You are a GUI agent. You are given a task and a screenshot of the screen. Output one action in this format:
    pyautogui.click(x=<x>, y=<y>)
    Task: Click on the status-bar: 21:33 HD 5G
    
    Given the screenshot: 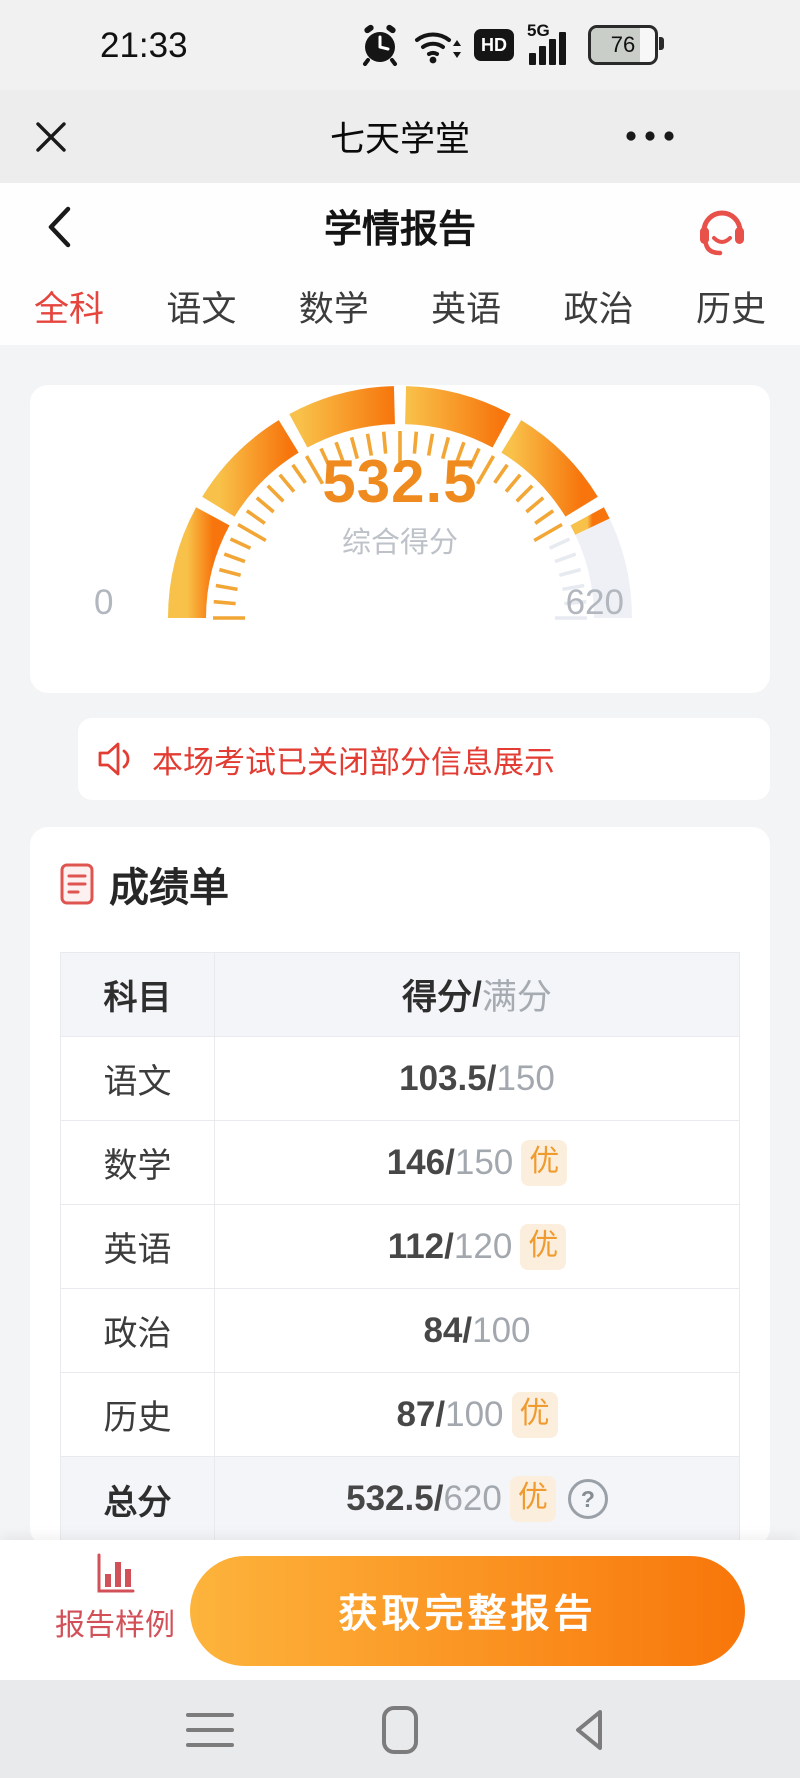 What is the action you would take?
    pyautogui.click(x=400, y=45)
    